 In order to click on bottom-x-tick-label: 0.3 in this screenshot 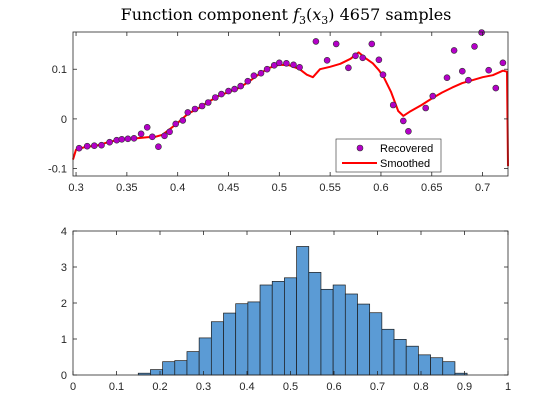, I will do `click(203, 387)`.